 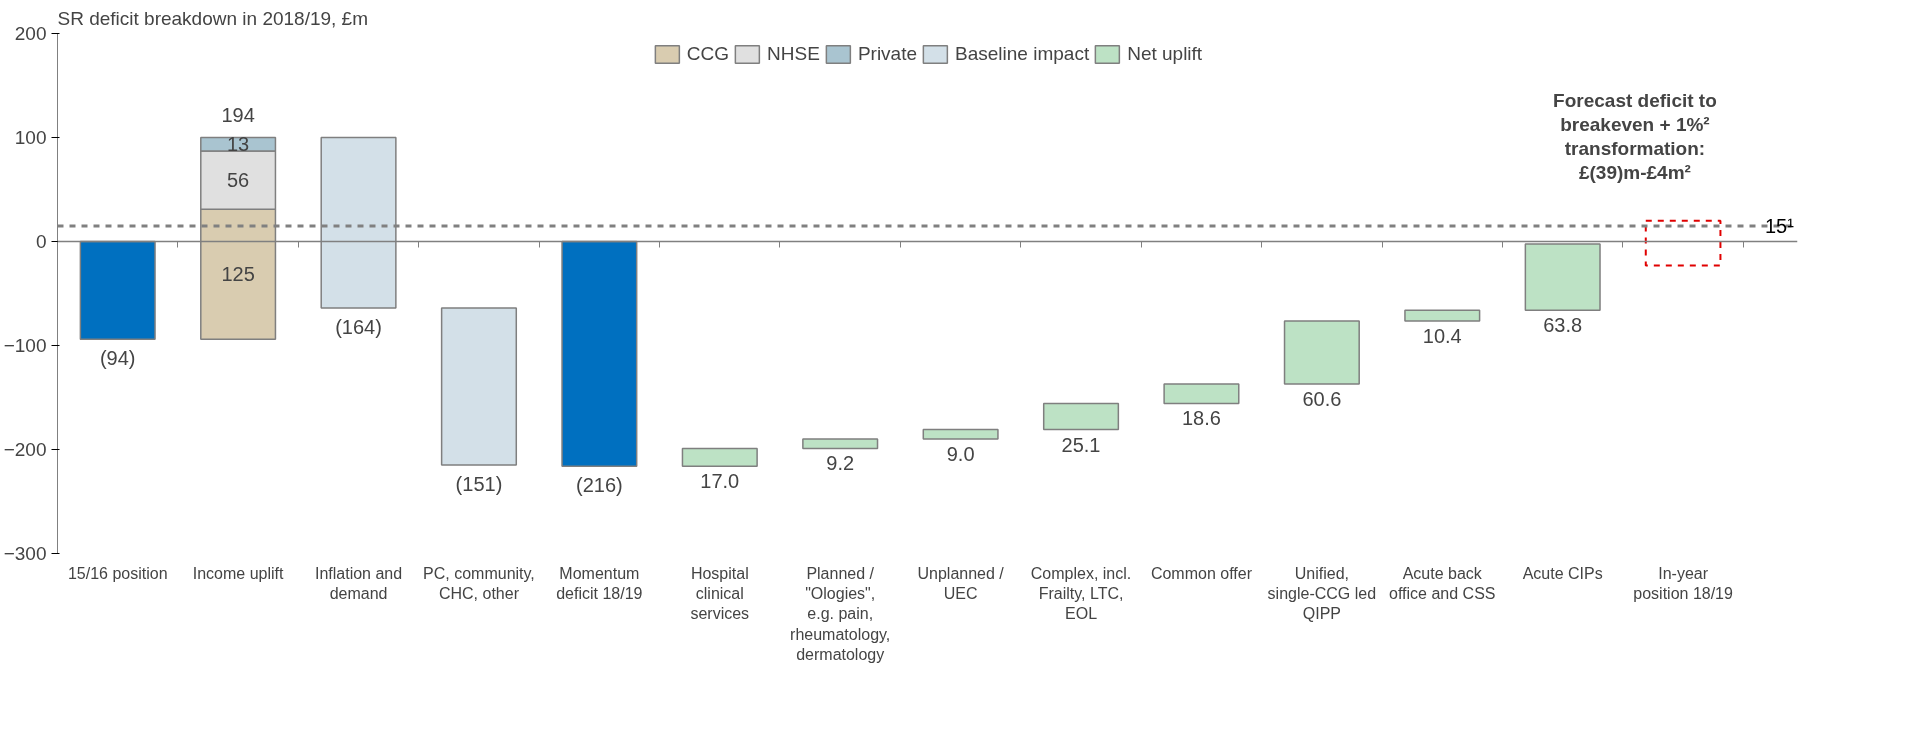 I want to click on y-tick-label: −300, so click(x=25, y=553).